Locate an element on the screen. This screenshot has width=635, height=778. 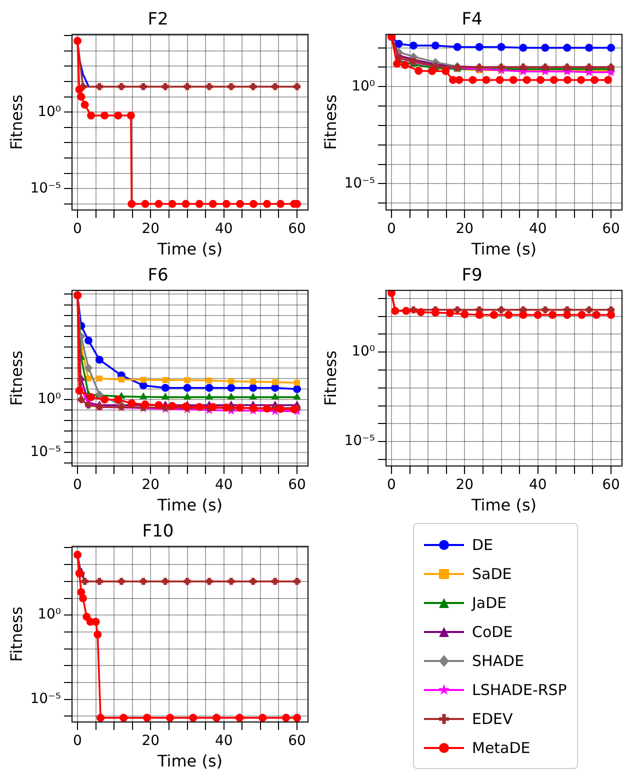
chart-title: F10 is located at coordinates (158, 532).